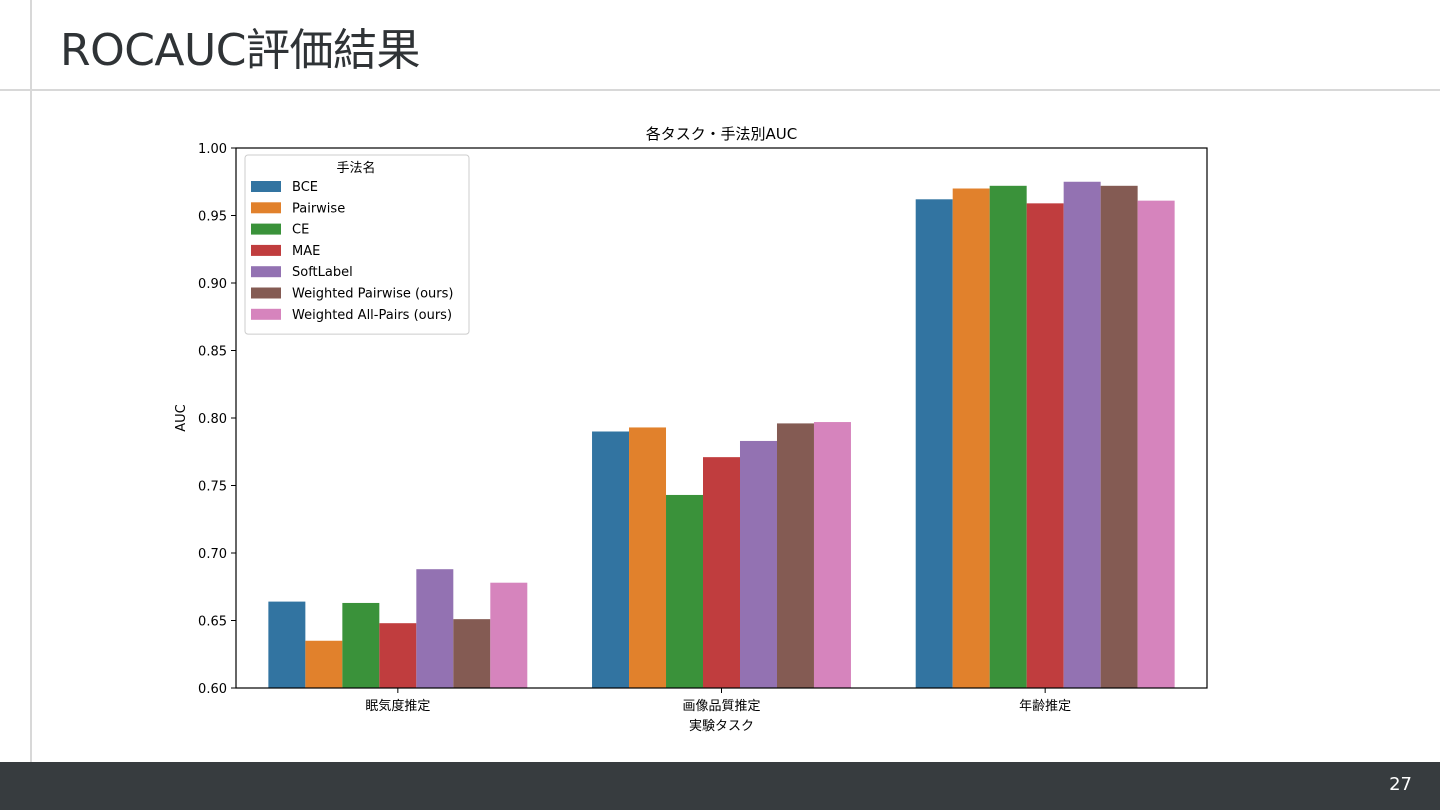 The width and height of the screenshot is (1440, 810). Describe the element at coordinates (212, 487) in the screenshot. I see `y-tick-label: 0.75` at that location.